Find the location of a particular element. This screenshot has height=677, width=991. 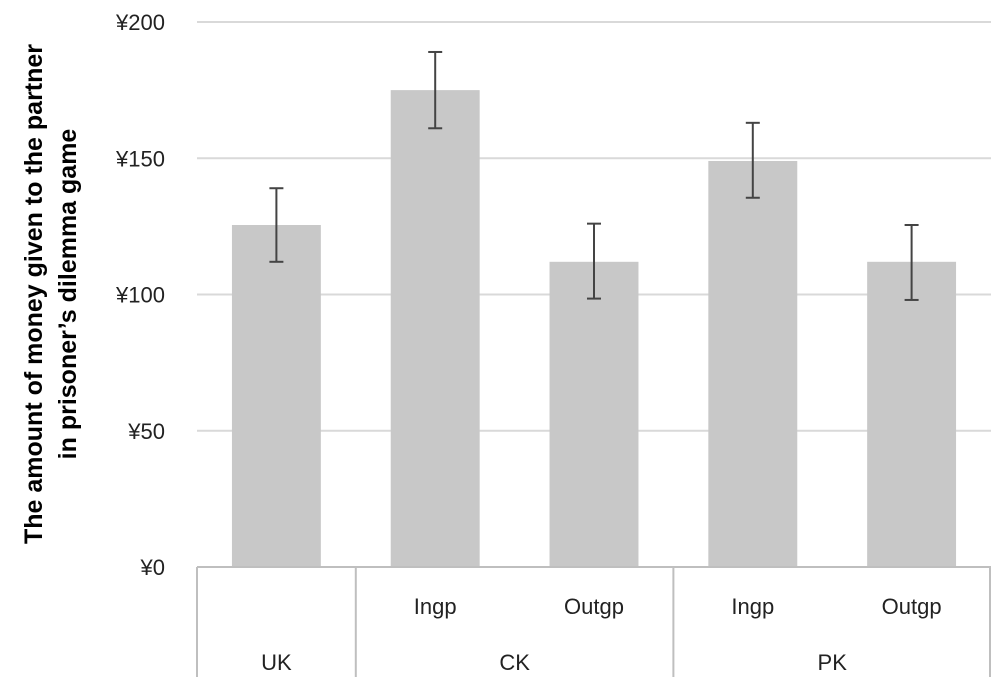

y-tick-label: ¥200 is located at coordinates (140, 22).